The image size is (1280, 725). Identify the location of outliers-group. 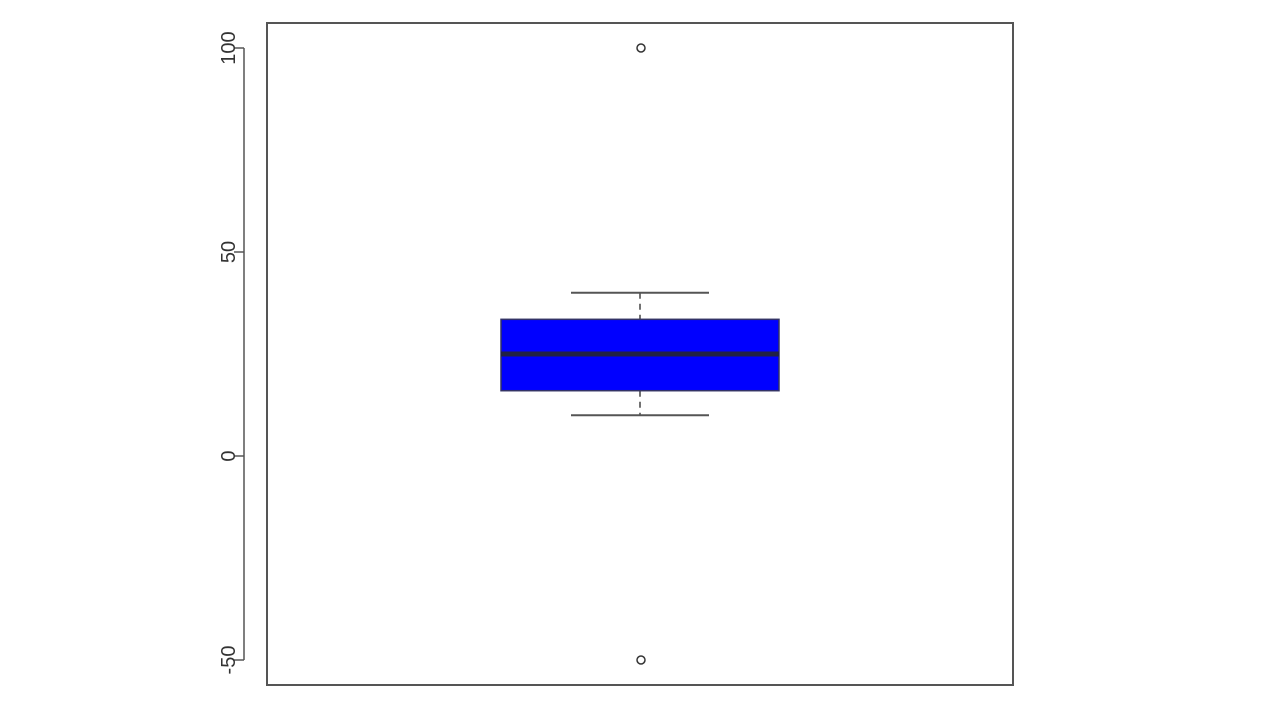
(641, 354).